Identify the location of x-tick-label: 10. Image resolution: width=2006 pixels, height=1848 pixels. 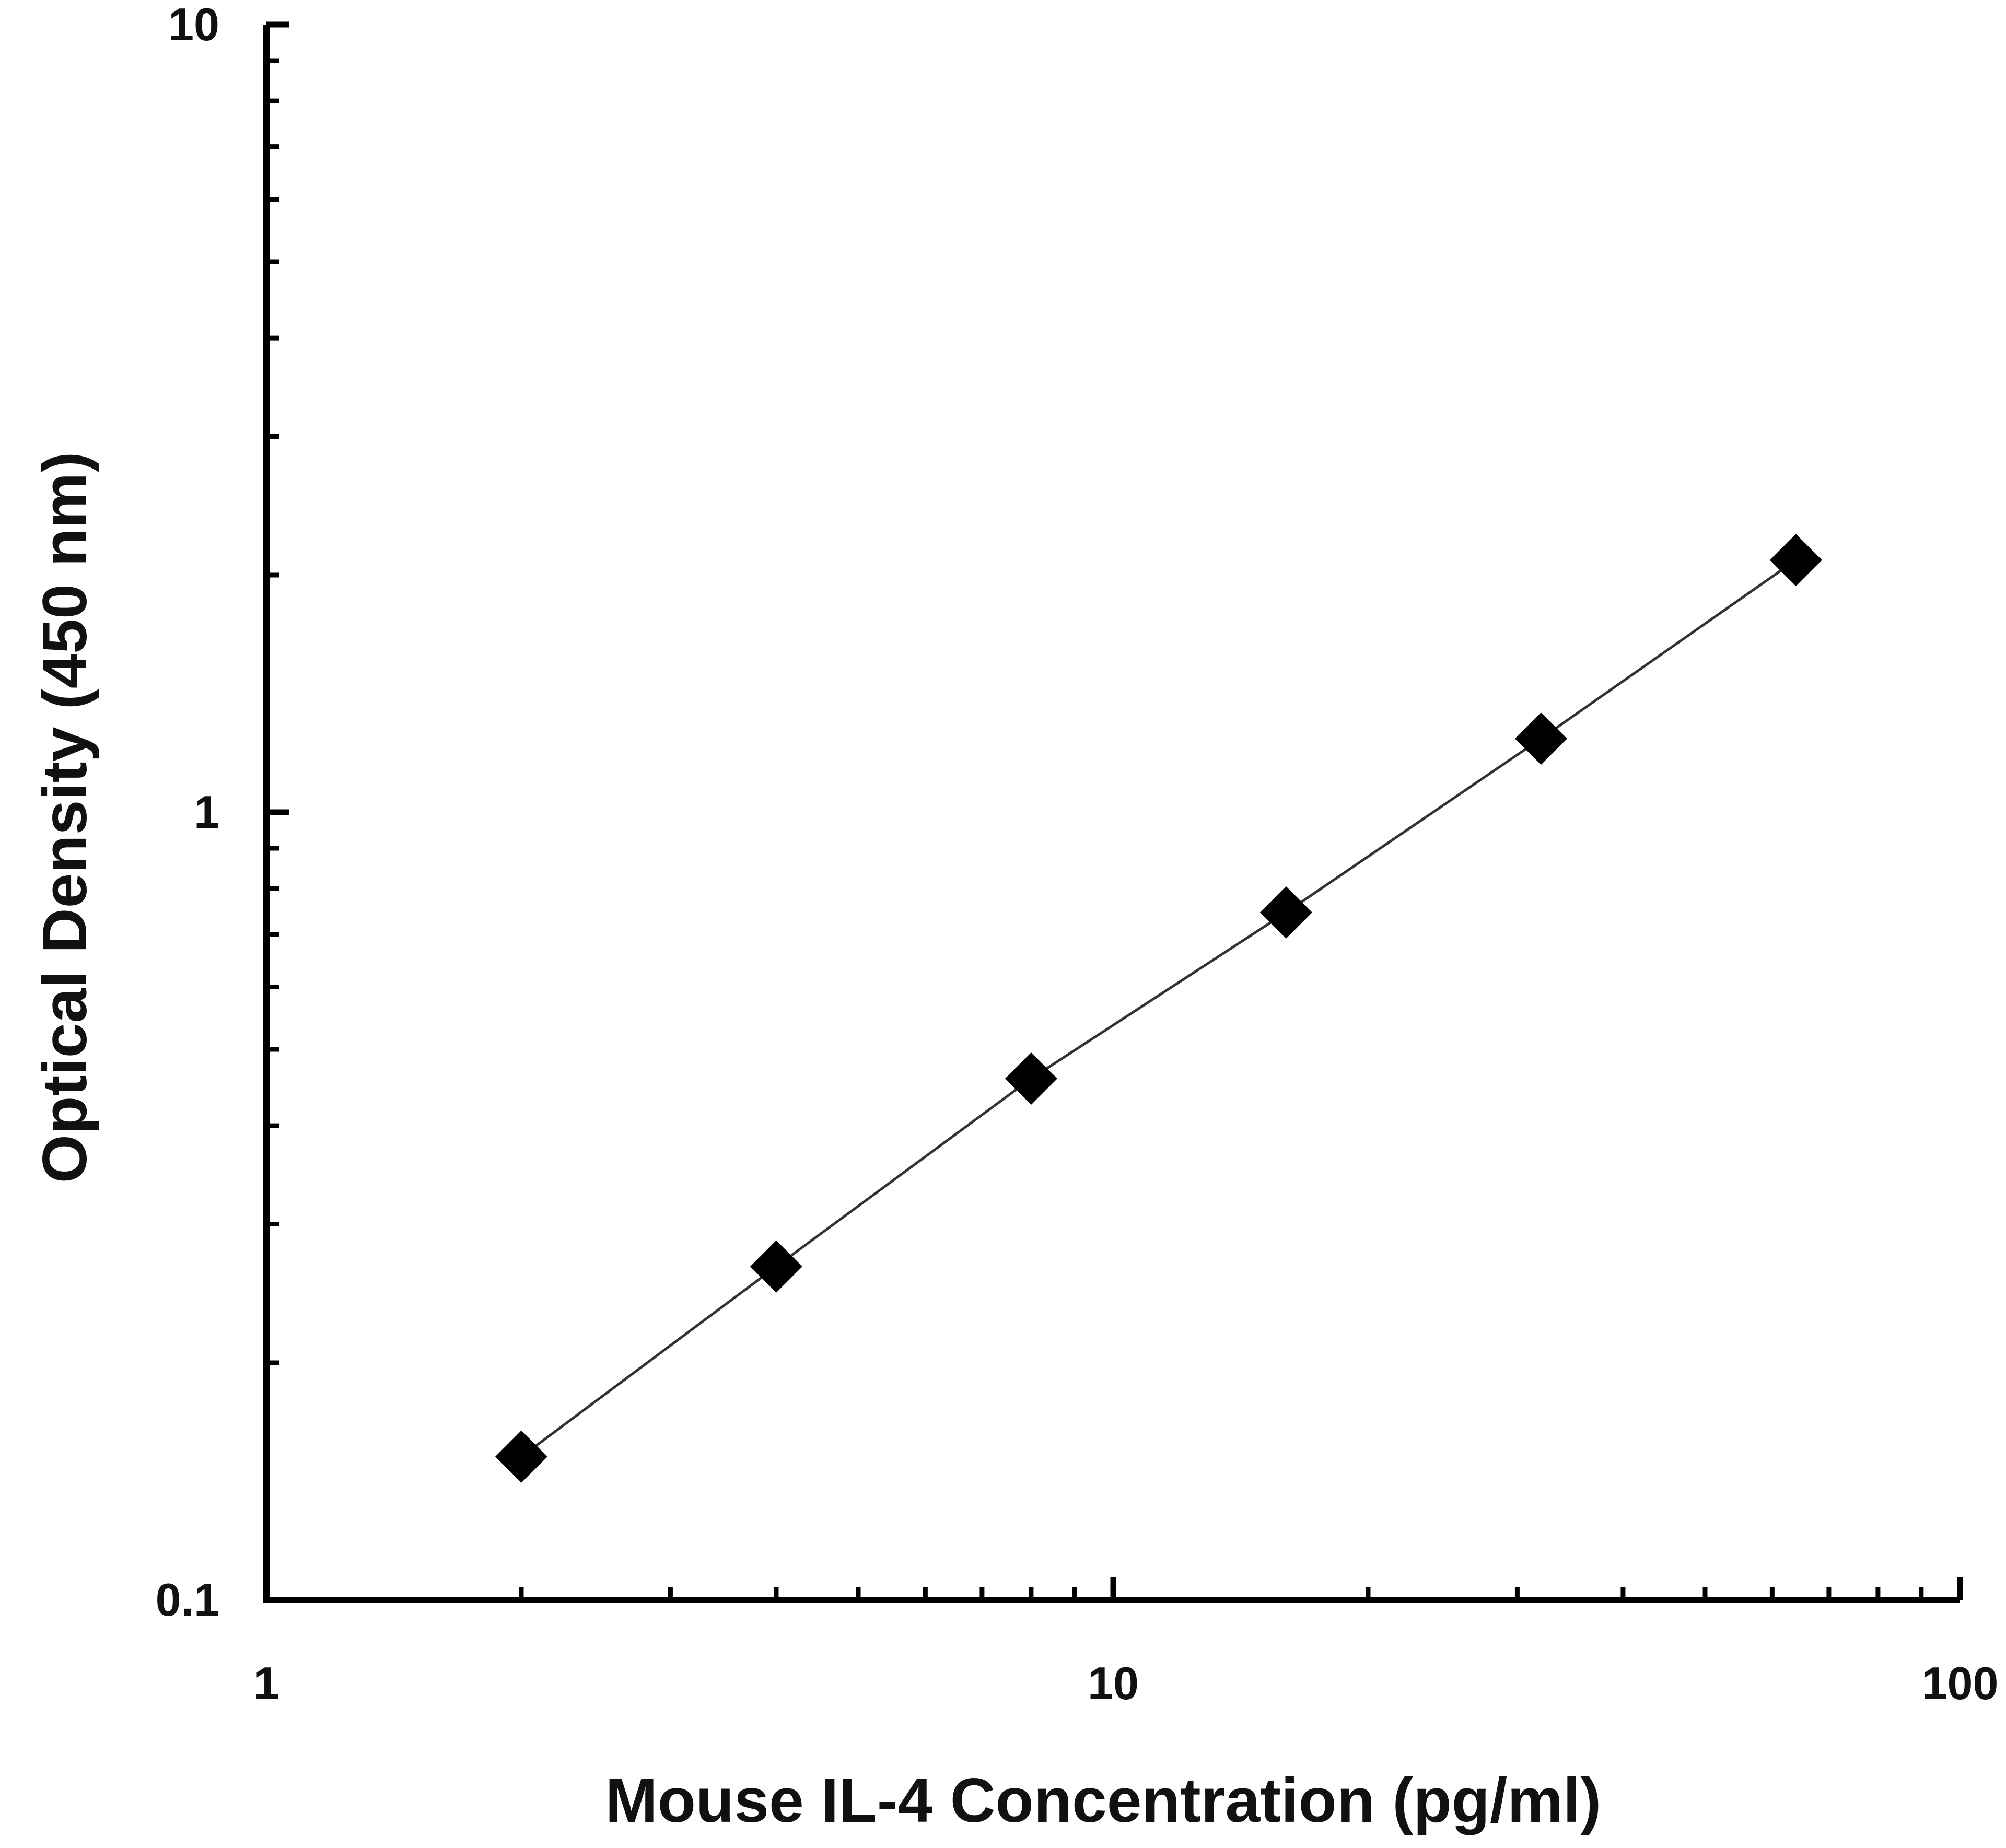
(1113, 1683).